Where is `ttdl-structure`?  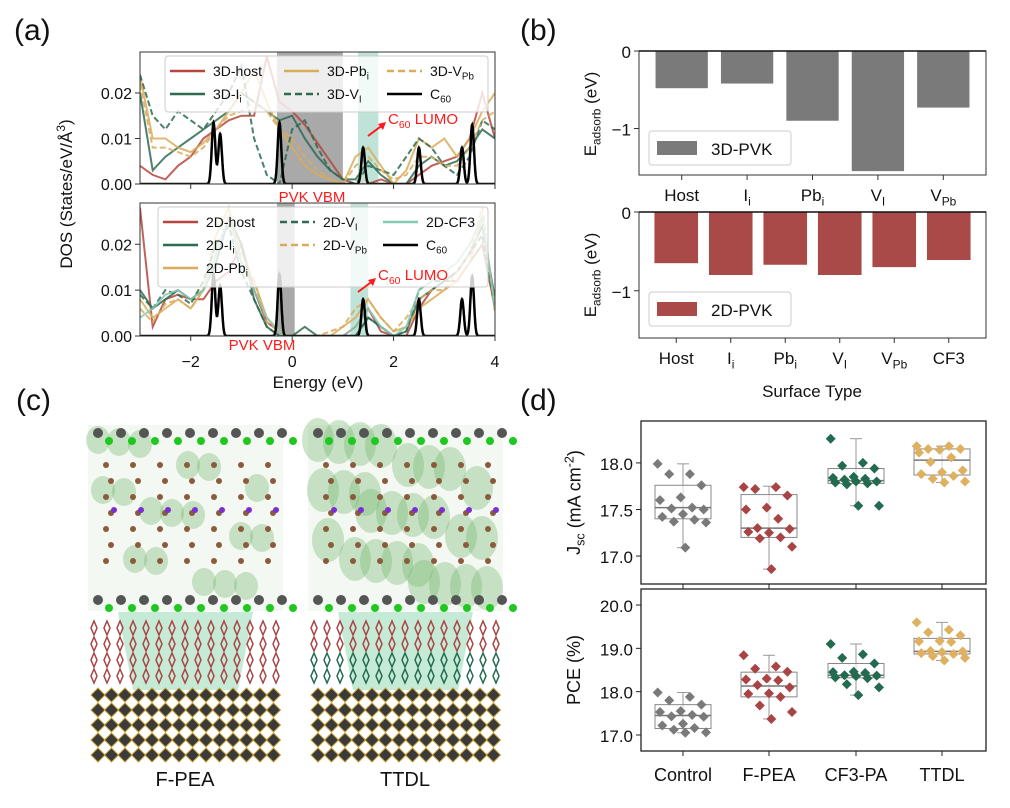 ttdl-structure is located at coordinates (409, 590).